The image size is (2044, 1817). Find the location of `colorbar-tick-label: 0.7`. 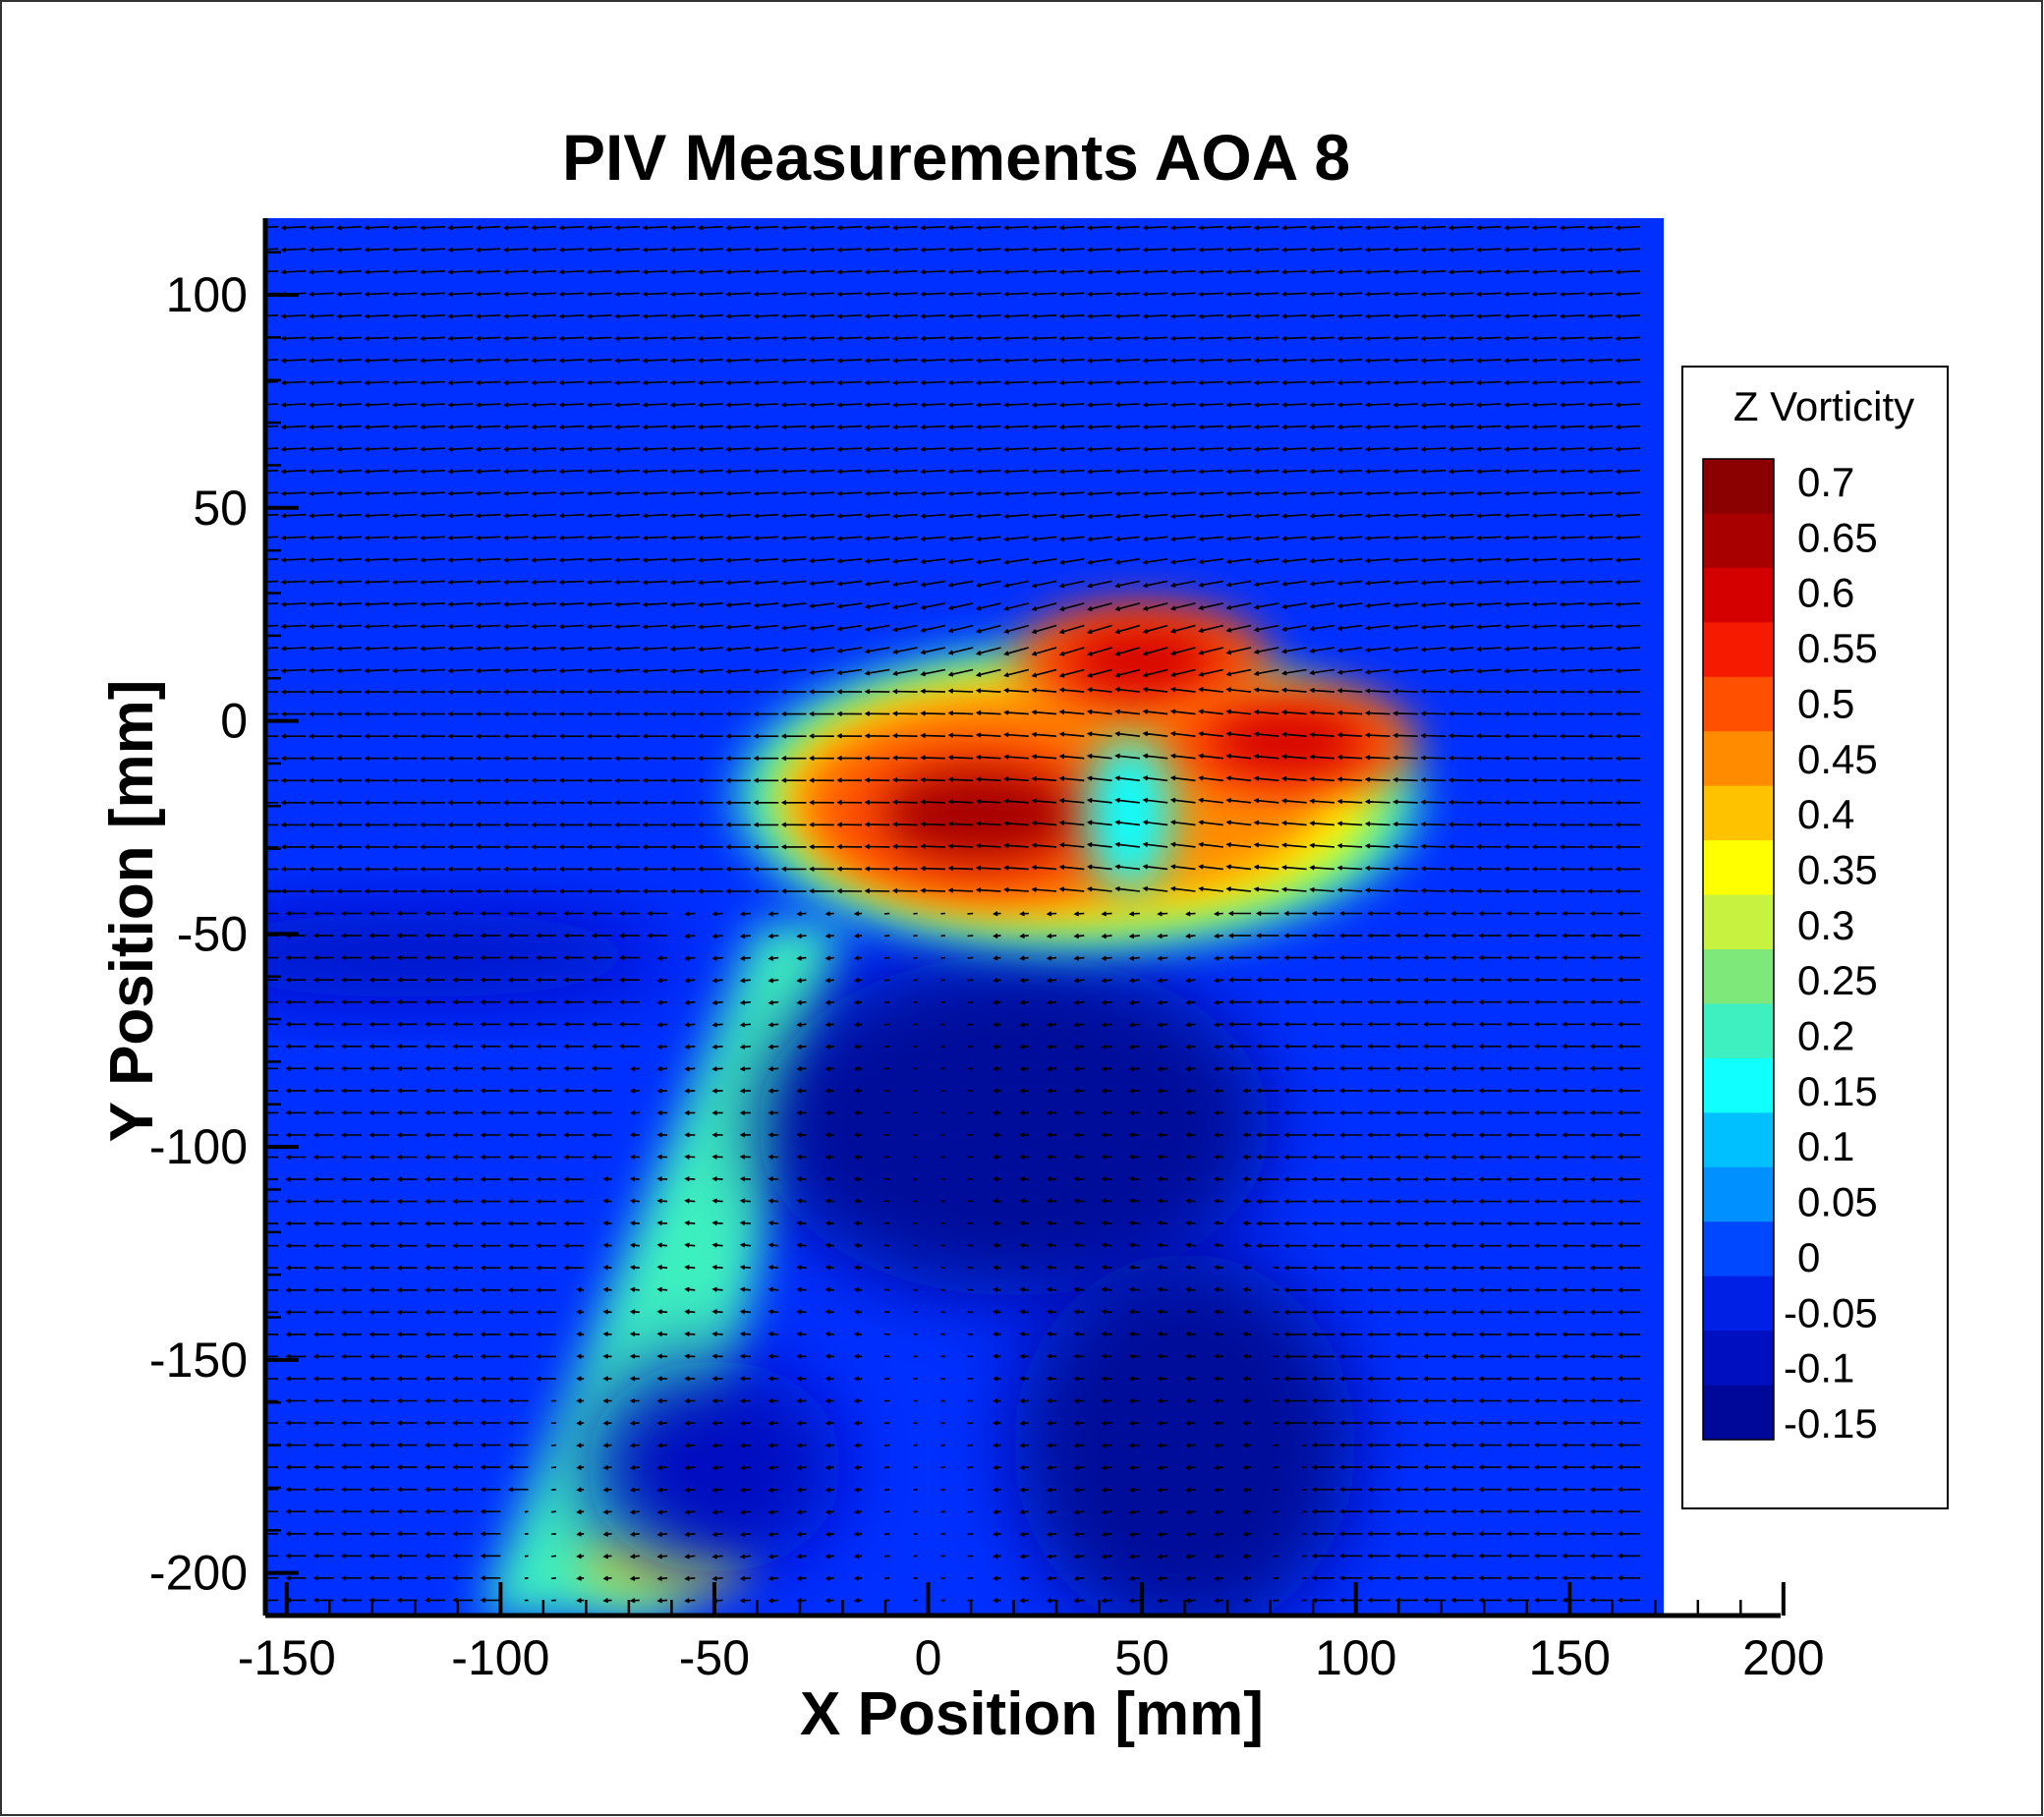

colorbar-tick-label: 0.7 is located at coordinates (1825, 482).